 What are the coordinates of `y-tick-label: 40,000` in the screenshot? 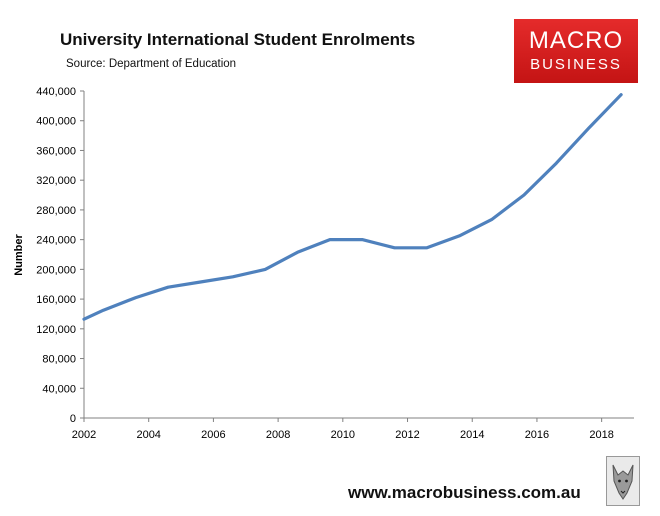 It's located at (59, 389).